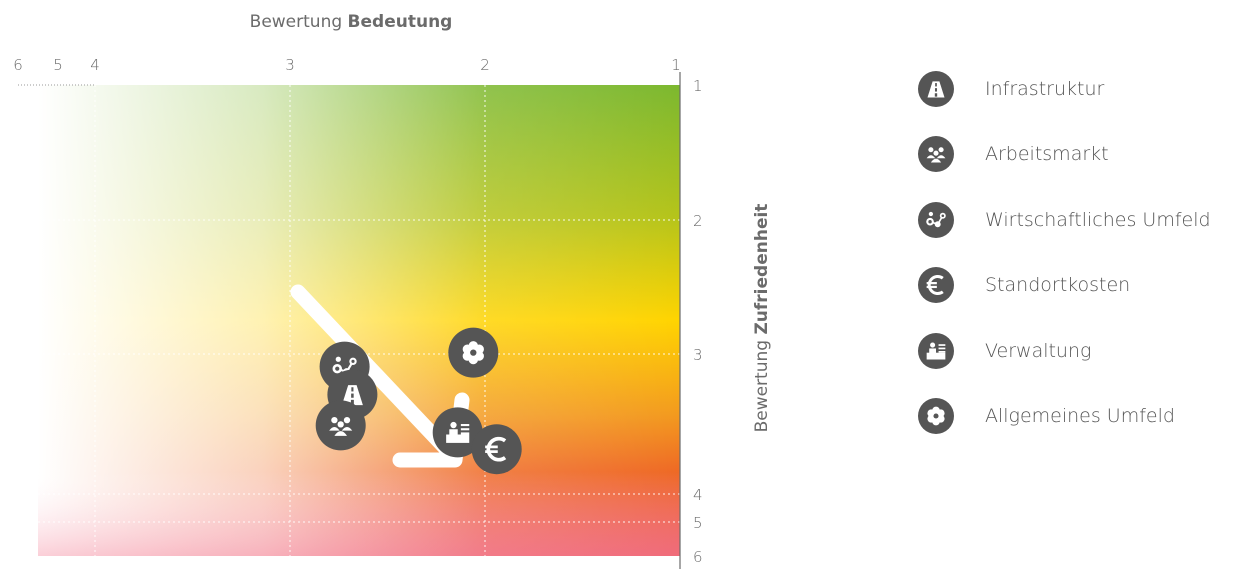 The width and height of the screenshot is (1235, 569). I want to click on x-tick-label: 2, so click(485, 65).